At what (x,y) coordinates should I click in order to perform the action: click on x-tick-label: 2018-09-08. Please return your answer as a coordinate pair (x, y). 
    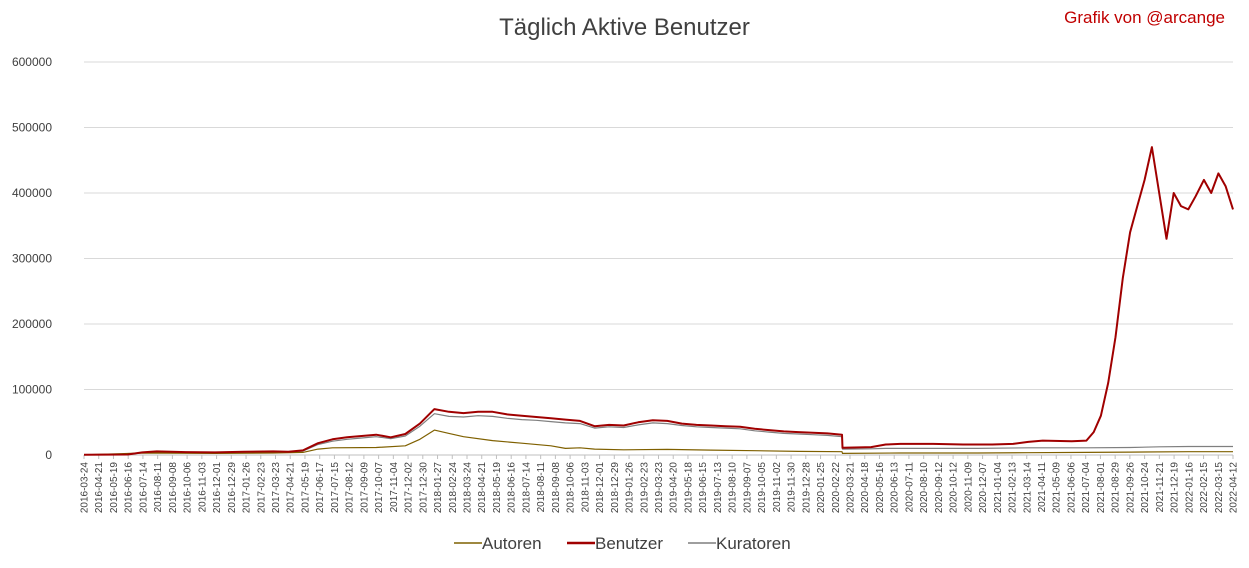
    Looking at the image, I should click on (556, 488).